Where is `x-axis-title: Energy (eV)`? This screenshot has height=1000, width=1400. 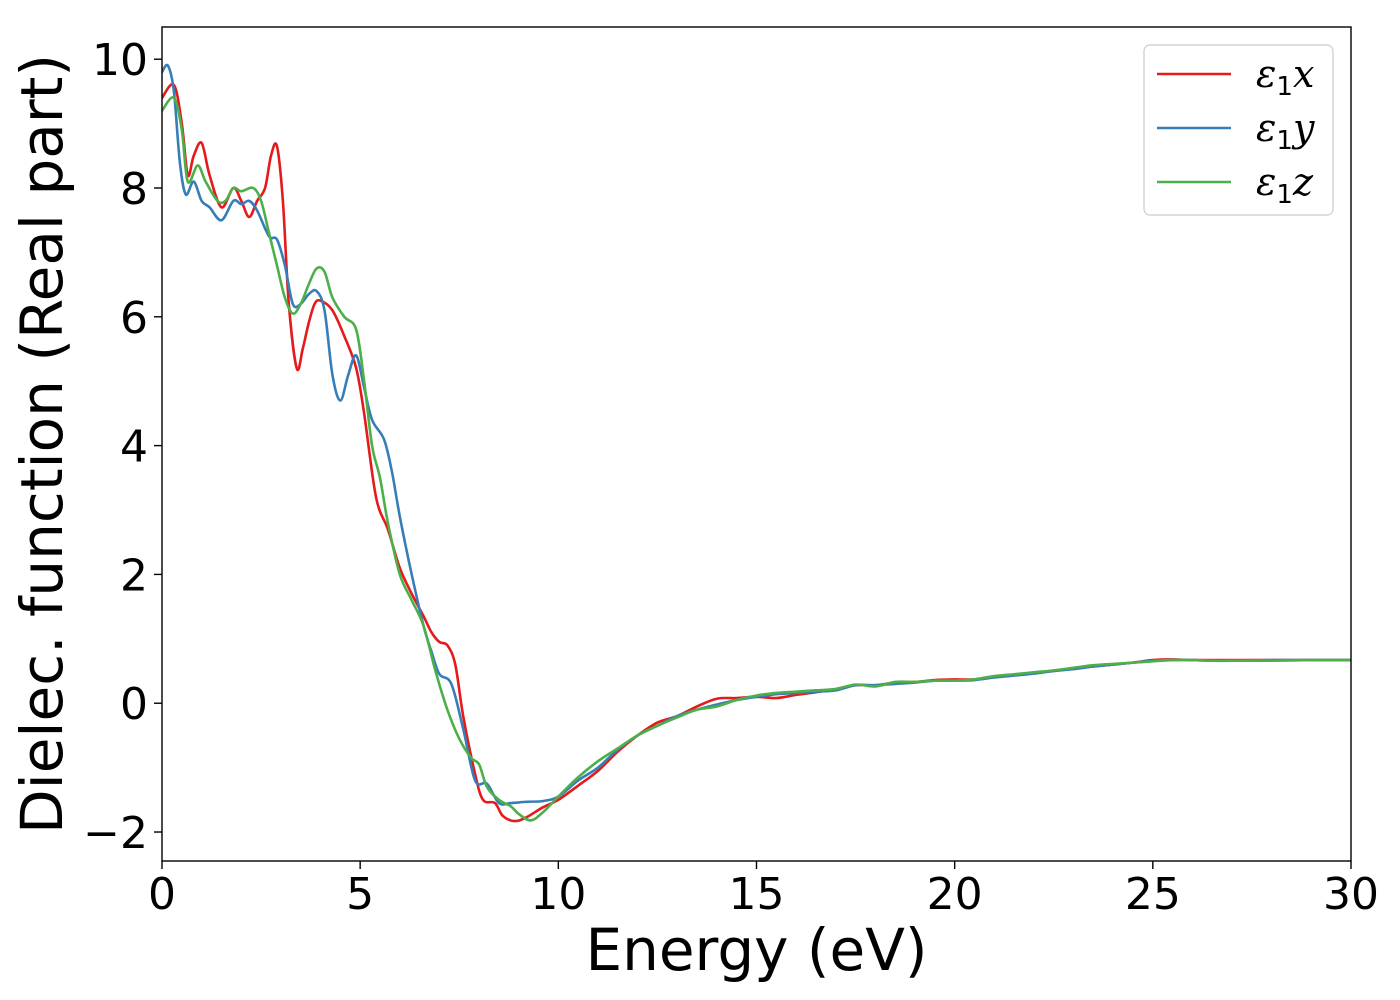
x-axis-title: Energy (eV) is located at coordinates (756, 950).